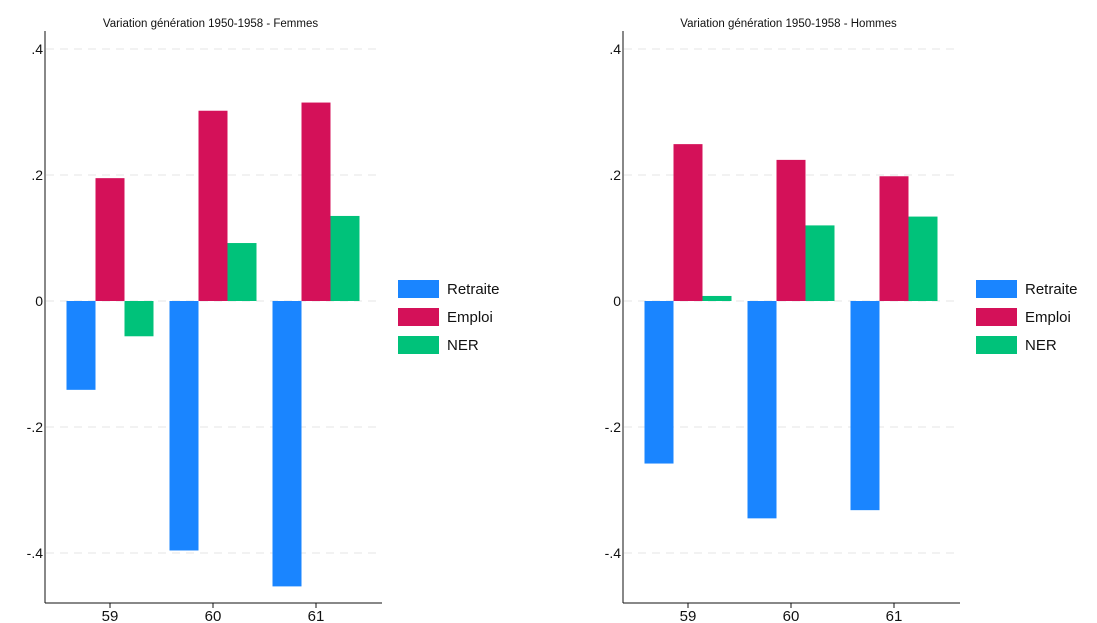 Image resolution: width=1097 pixels, height=623 pixels. I want to click on chart-title: Variation génération 1950-1958 - Femmes, so click(210, 24).